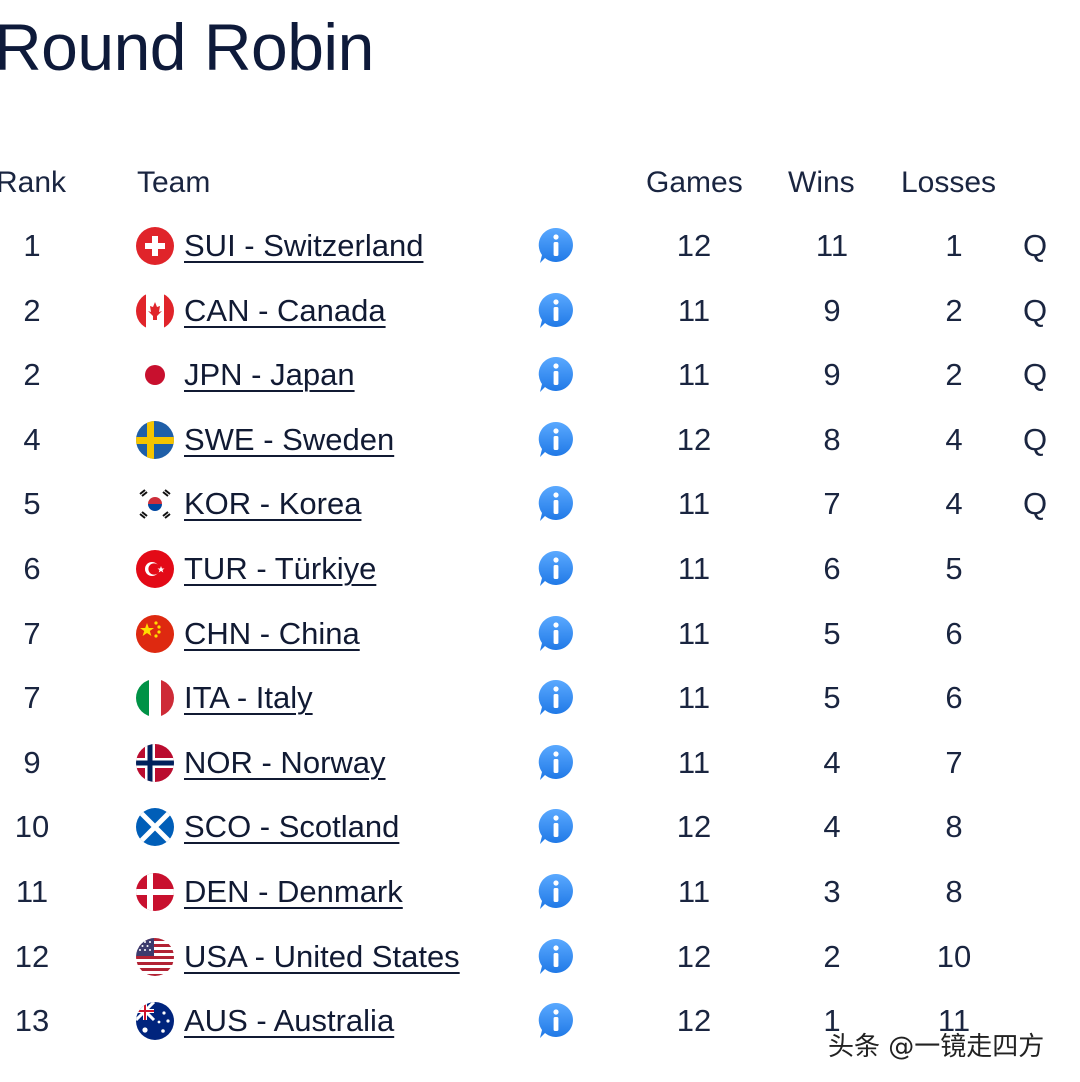 The height and width of the screenshot is (1082, 1080). Describe the element at coordinates (155, 698) in the screenshot. I see `italy-flag-icon` at that location.